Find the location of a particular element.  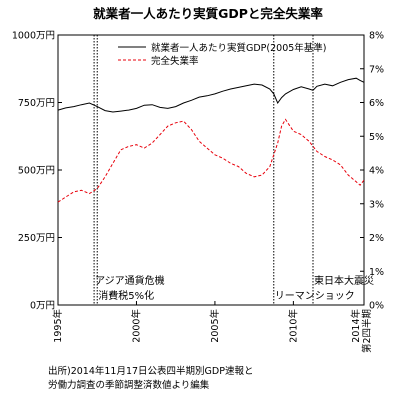

x-tick-label-line: 第2四半期 is located at coordinates (367, 331).